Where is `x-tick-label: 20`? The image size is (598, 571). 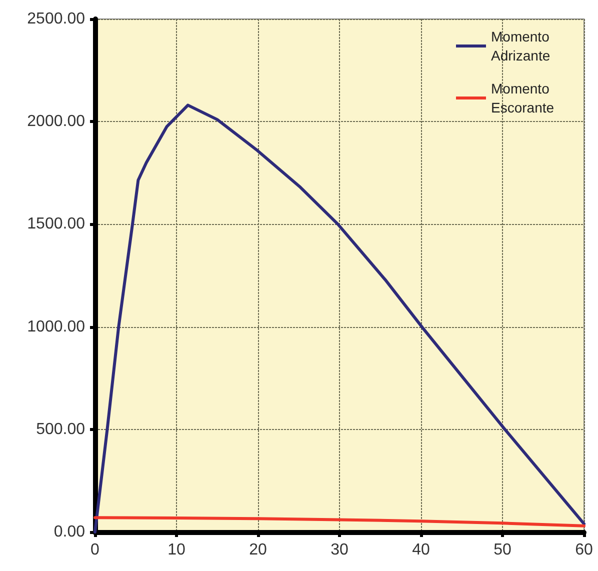
x-tick-label: 20 is located at coordinates (258, 550).